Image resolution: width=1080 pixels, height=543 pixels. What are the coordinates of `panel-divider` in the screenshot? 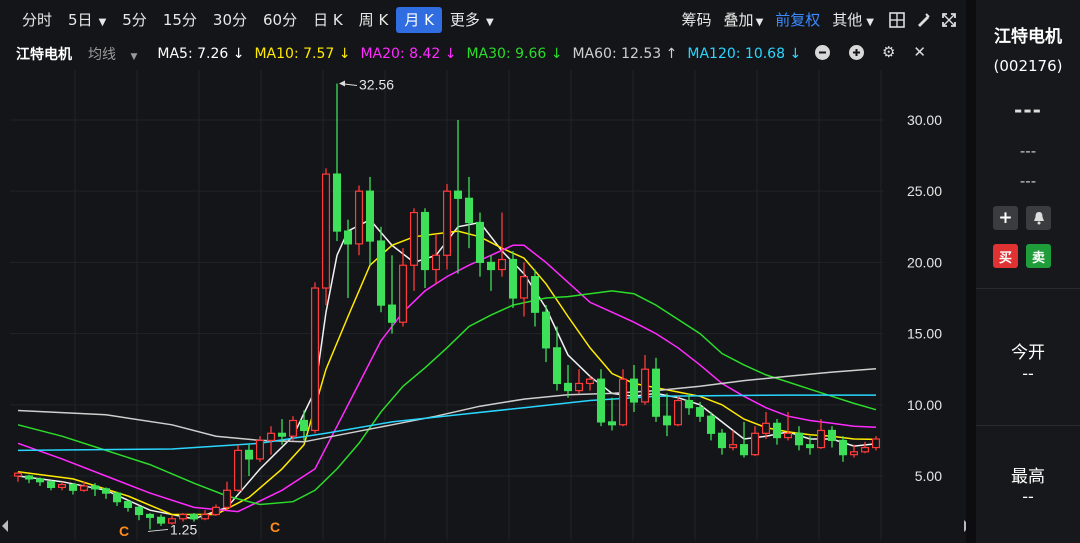 It's located at (971, 271).